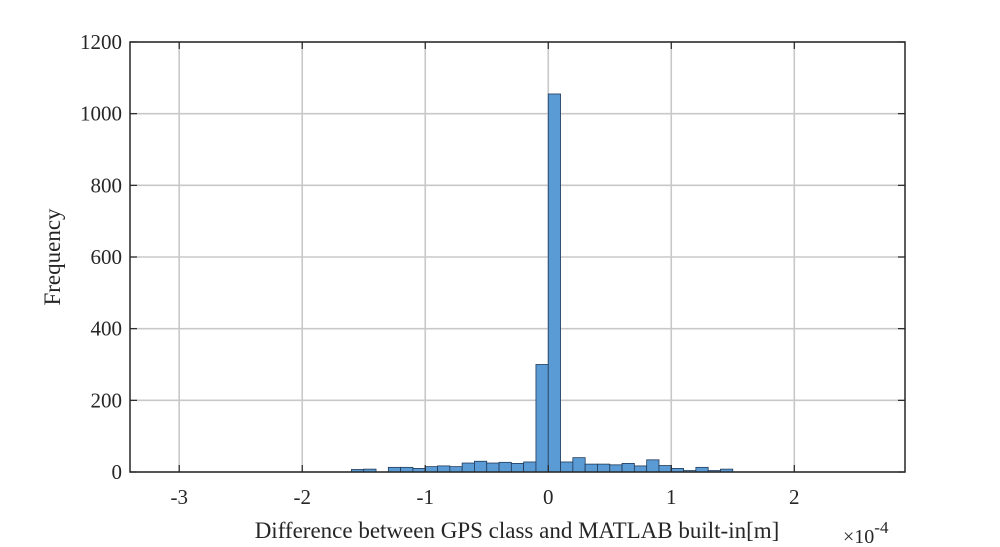 This screenshot has width=1000, height=547. Describe the element at coordinates (858, 536) in the screenshot. I see `x-exponent-base: ×10` at that location.